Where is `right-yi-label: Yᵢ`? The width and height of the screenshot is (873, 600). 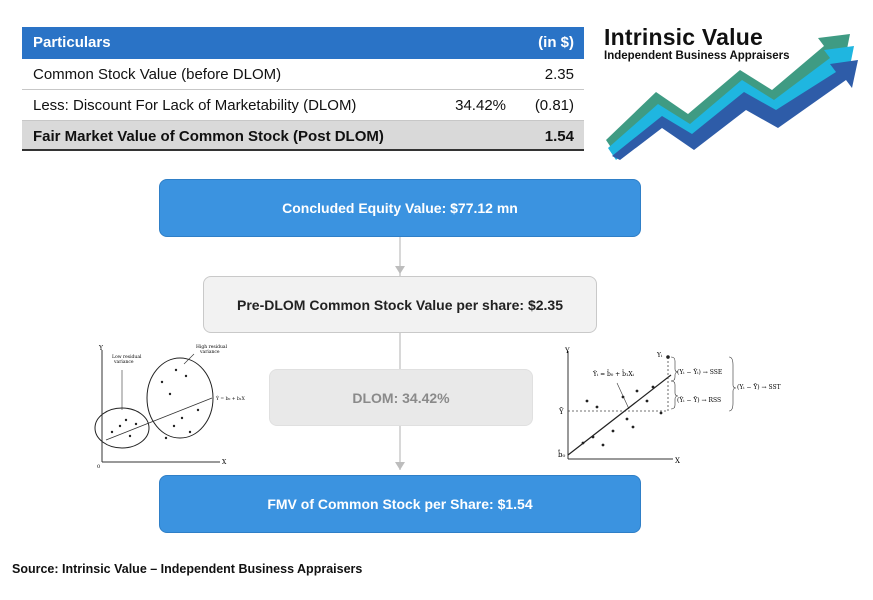 right-yi-label: Yᵢ is located at coordinates (659, 355).